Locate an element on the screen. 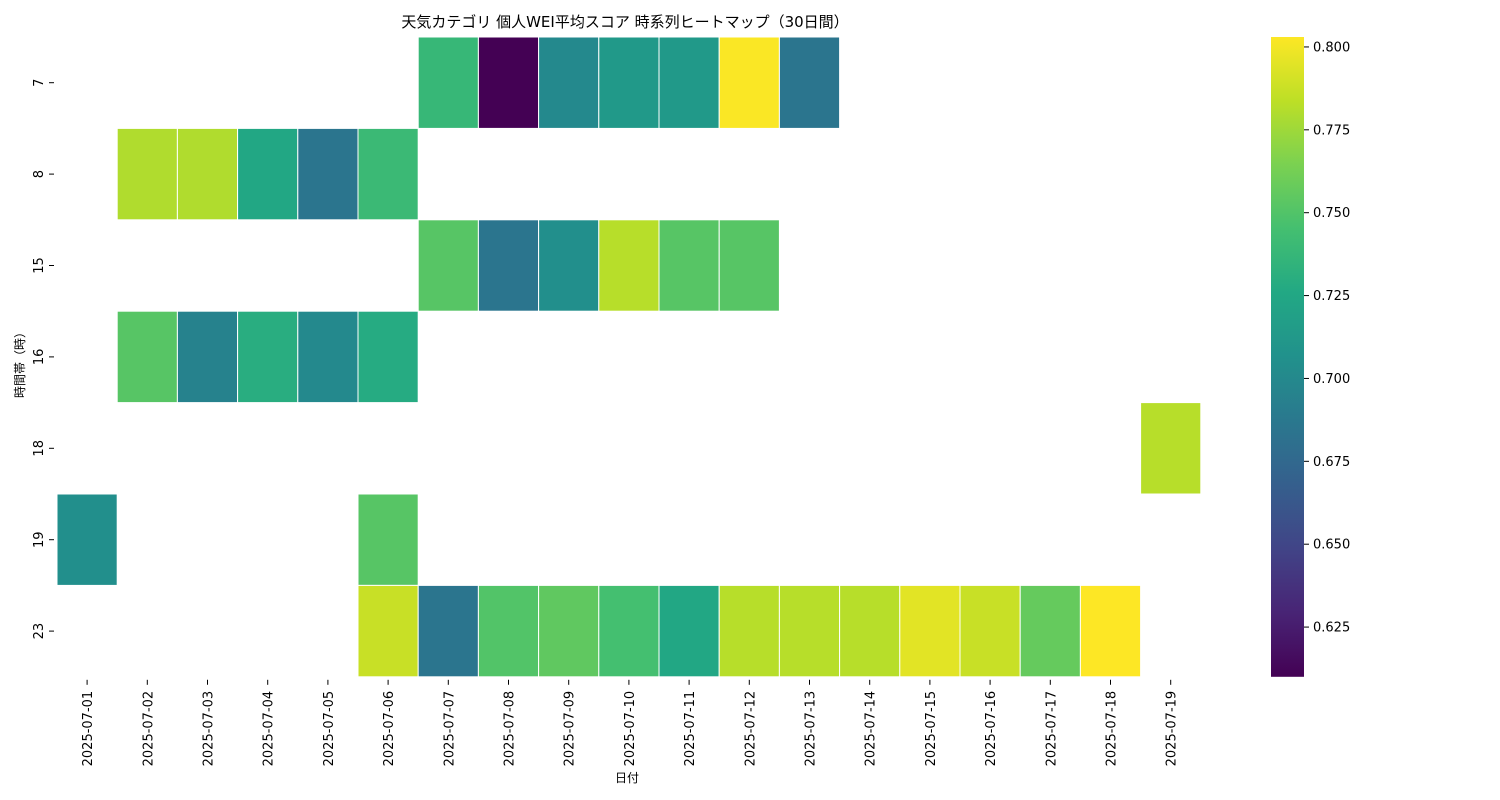 The width and height of the screenshot is (1500, 800). x-tick-label: 2025-07-05 is located at coordinates (329, 729).